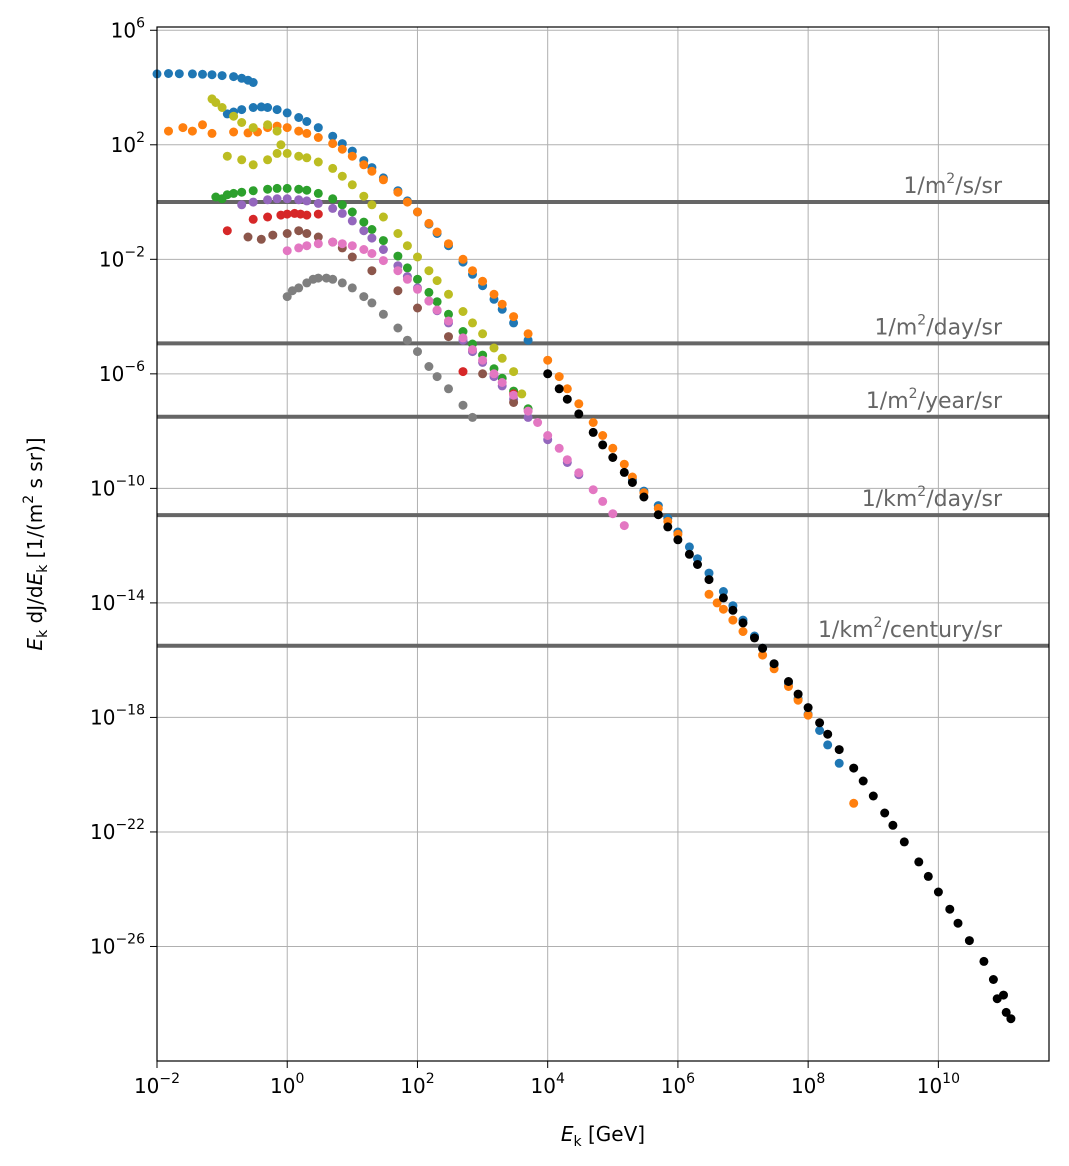 This screenshot has width=1069, height=1166. What do you see at coordinates (117, 486) in the screenshot?
I see `y-tick-label: 10−10` at bounding box center [117, 486].